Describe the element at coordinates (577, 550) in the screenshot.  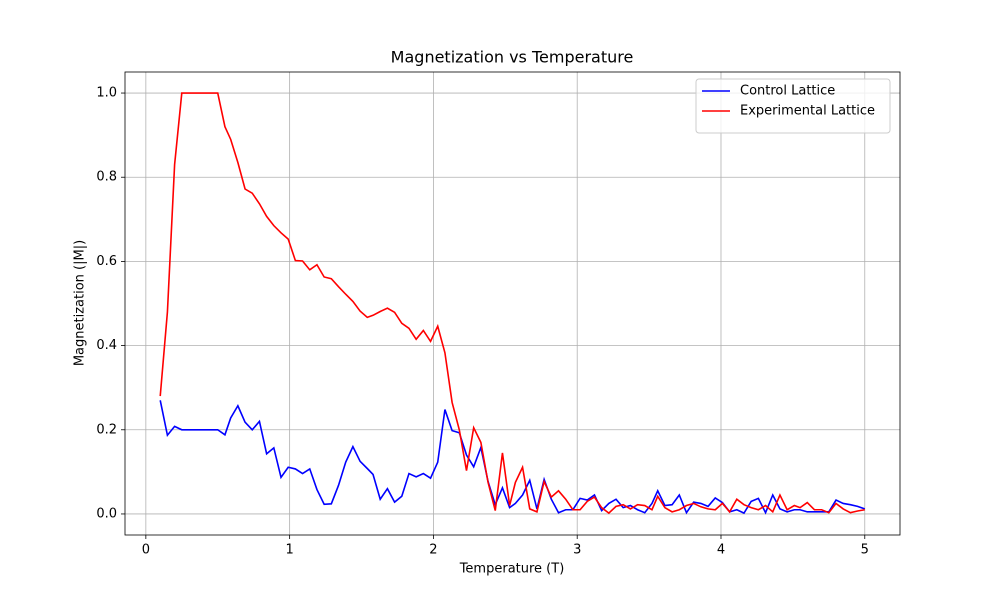
I see `x-tick-label: 3` at that location.